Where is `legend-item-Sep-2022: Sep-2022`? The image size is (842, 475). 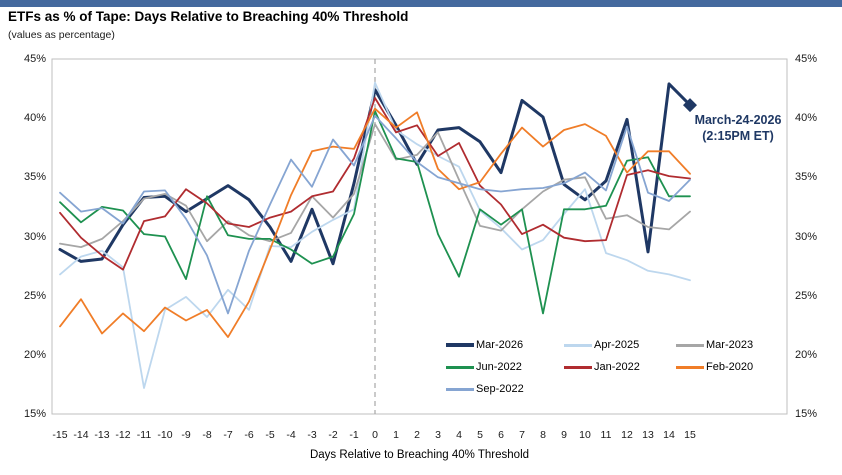 legend-item-Sep-2022: Sep-2022 is located at coordinates (505, 389).